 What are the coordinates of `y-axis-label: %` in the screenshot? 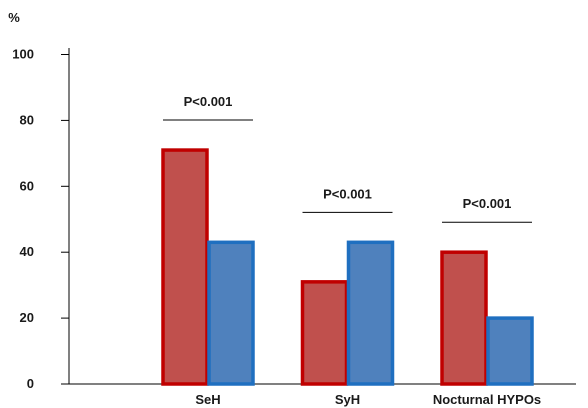 It's located at (14, 17).